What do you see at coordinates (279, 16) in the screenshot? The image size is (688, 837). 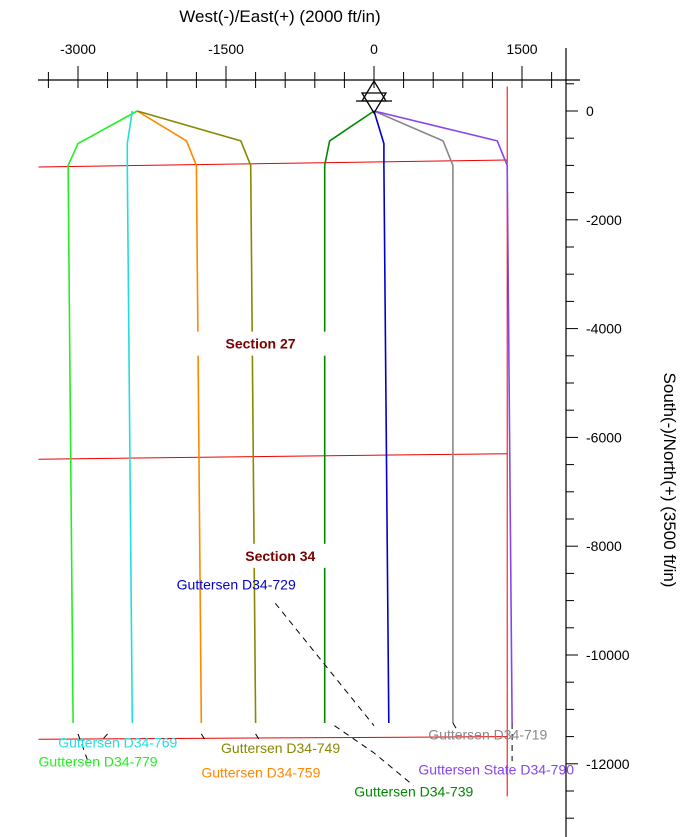 I see `x-axis-title: West(-)/East(+) (2000 ft/in)` at bounding box center [279, 16].